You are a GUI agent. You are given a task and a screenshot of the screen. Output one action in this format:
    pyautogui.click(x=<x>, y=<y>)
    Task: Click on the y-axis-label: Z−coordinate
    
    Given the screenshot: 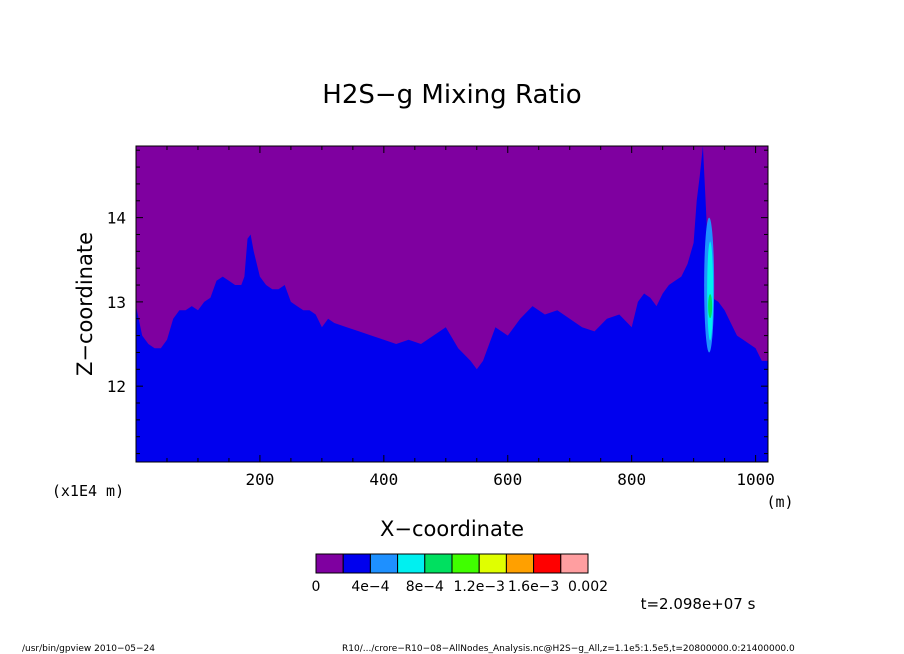 What is the action you would take?
    pyautogui.click(x=85, y=304)
    